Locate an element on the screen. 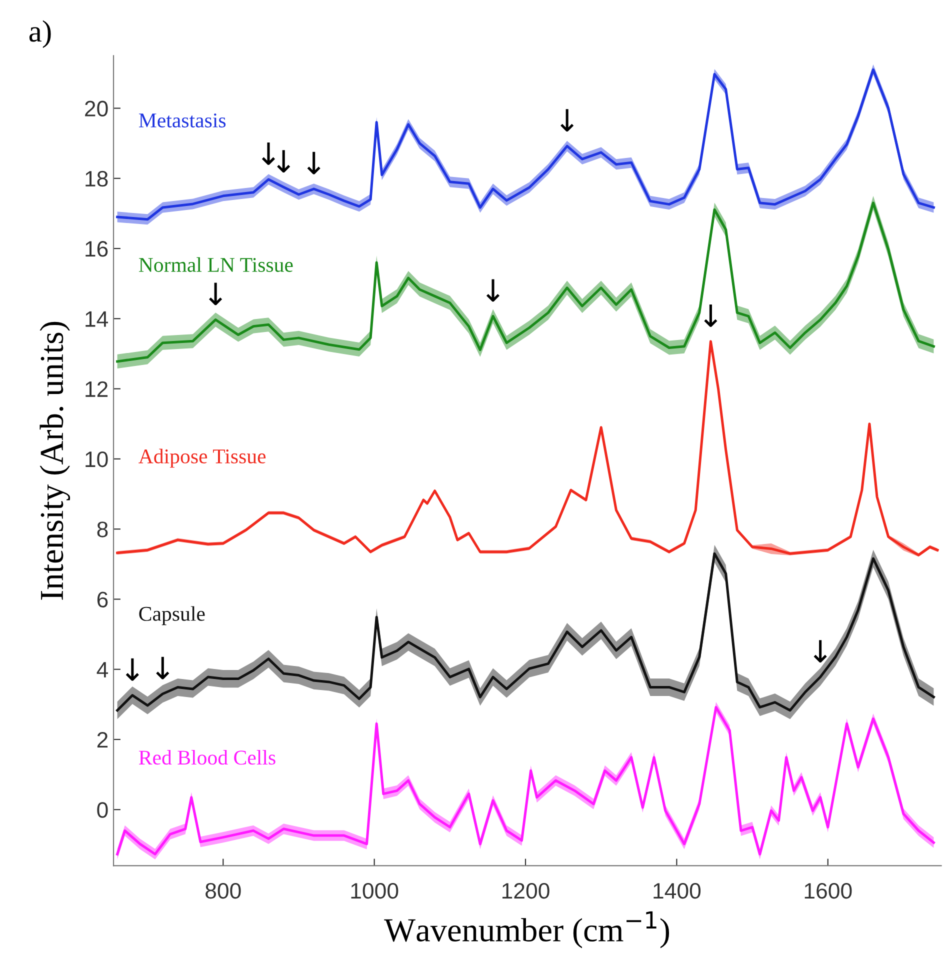  x-tick-label: 1000 is located at coordinates (374, 890).